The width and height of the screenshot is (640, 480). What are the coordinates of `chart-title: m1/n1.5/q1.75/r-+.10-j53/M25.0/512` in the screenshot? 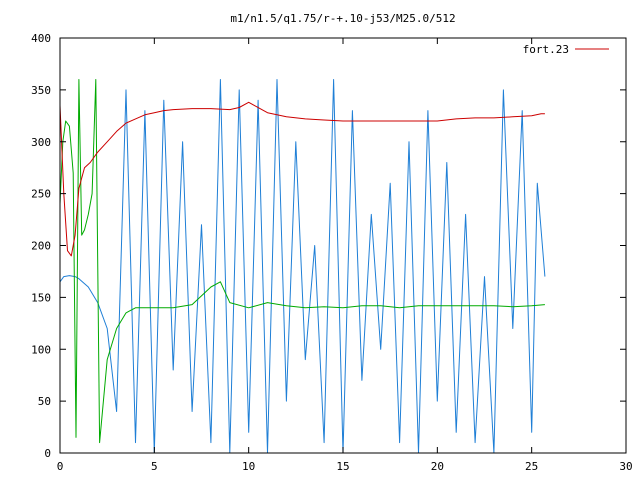 It's located at (342, 18).